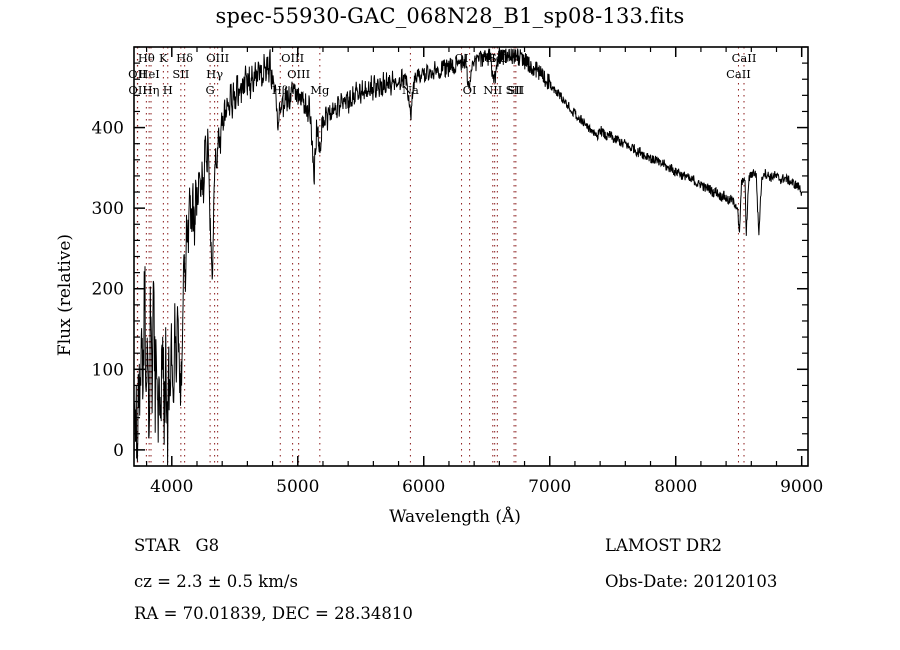 The width and height of the screenshot is (900, 650). Describe the element at coordinates (455, 516) in the screenshot. I see `x-axis-label: Wavelength (Å)` at that location.